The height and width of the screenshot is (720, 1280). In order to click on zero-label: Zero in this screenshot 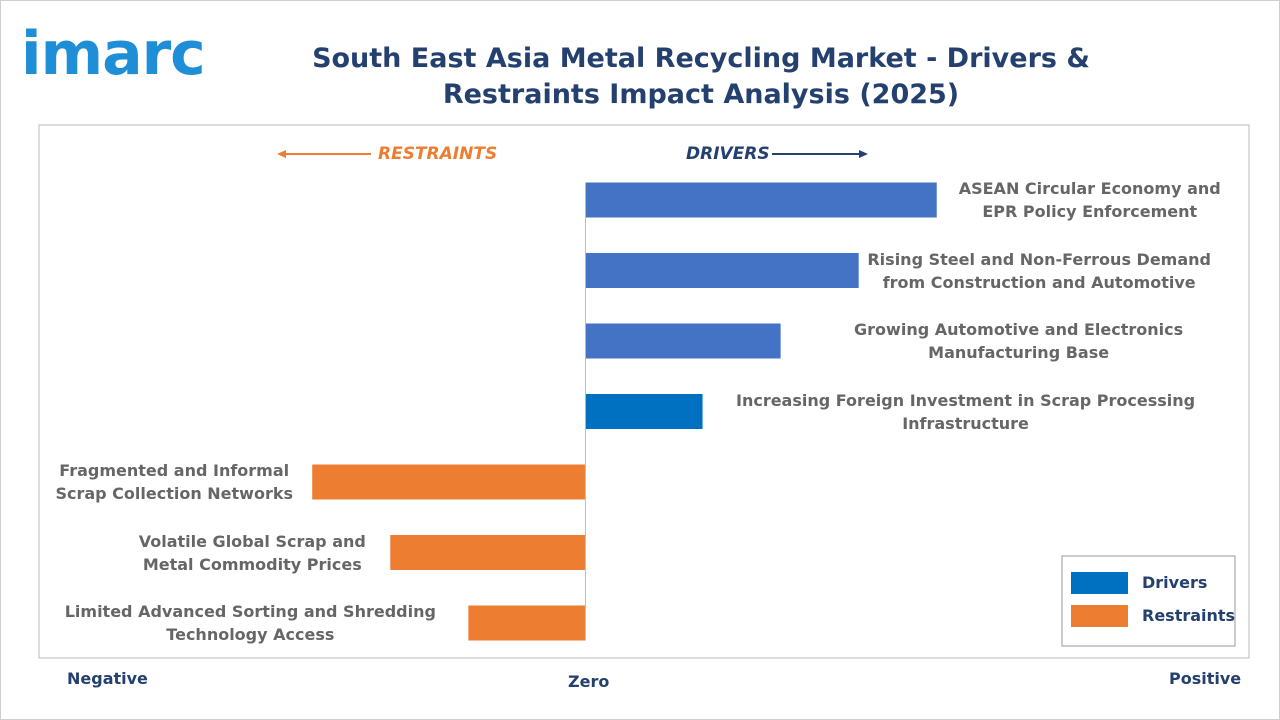, I will do `click(589, 681)`.